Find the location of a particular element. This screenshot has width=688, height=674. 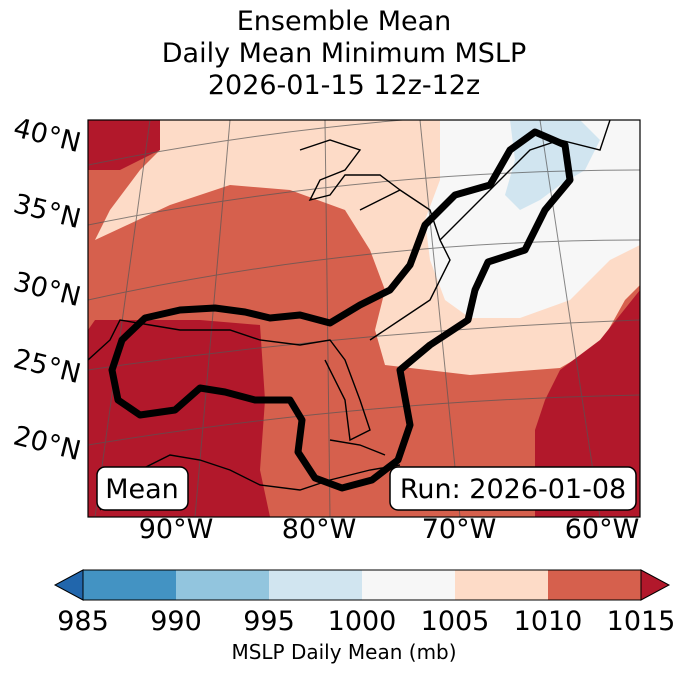

run-label: Run: 2026-01-08 is located at coordinates (513, 489).